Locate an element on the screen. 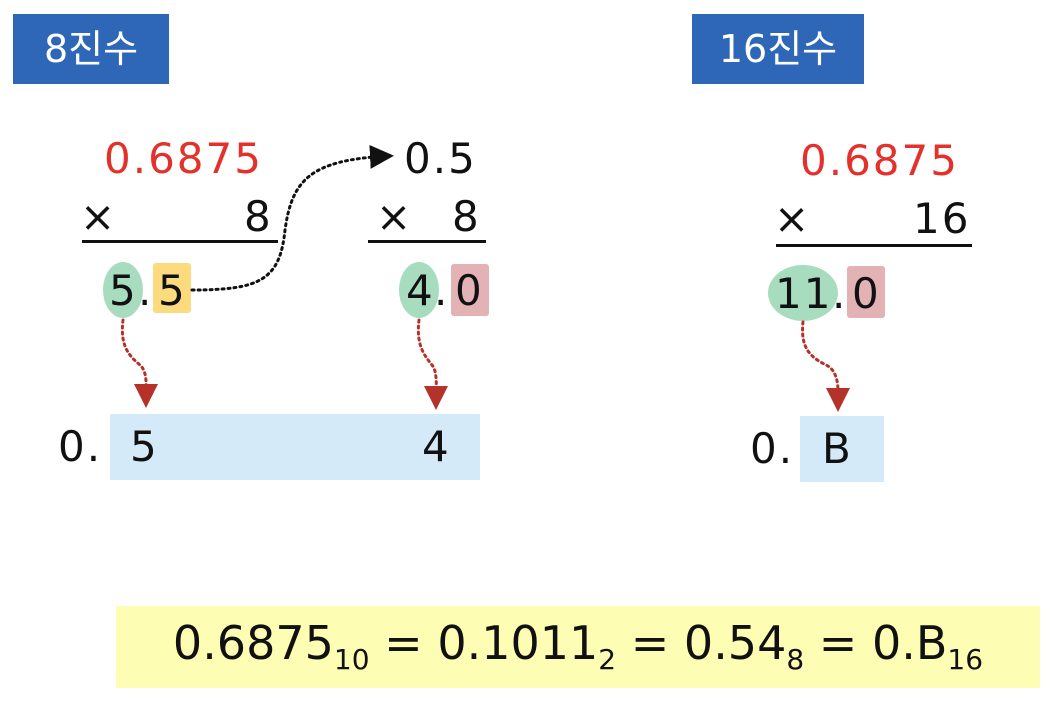 This screenshot has height=708, width=1062. formula-equals-3: = is located at coordinates (838, 643).